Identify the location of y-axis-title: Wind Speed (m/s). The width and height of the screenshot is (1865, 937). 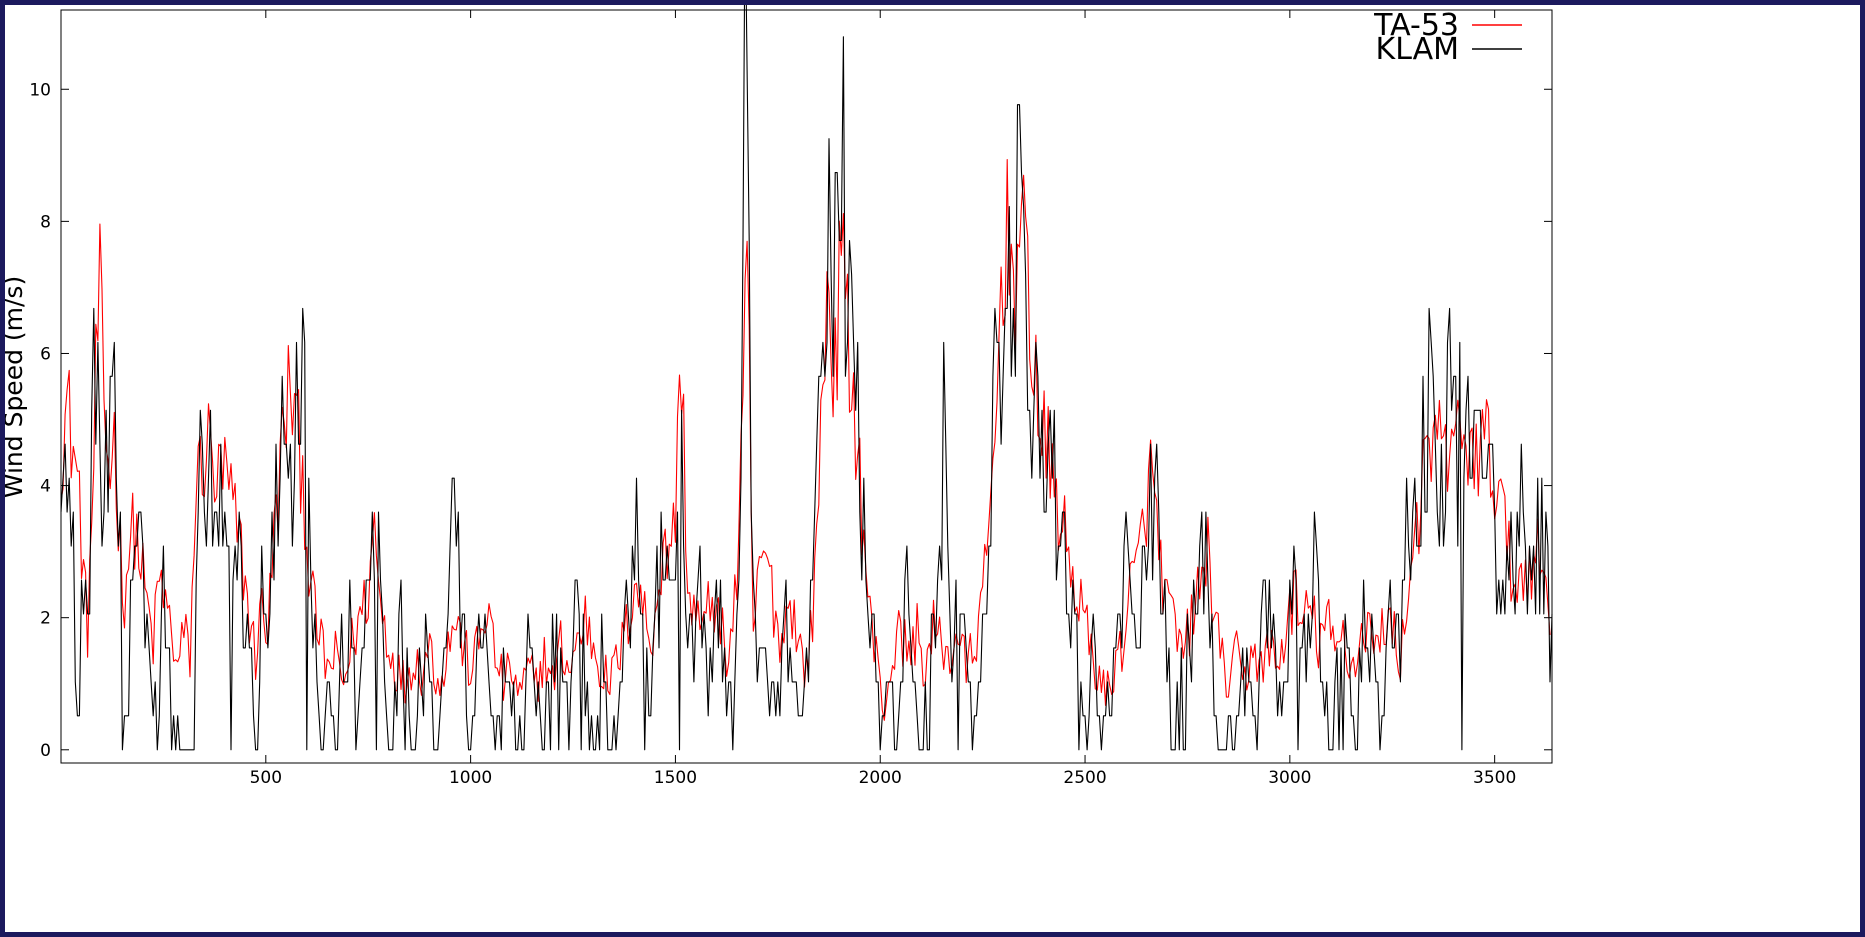
(16, 387).